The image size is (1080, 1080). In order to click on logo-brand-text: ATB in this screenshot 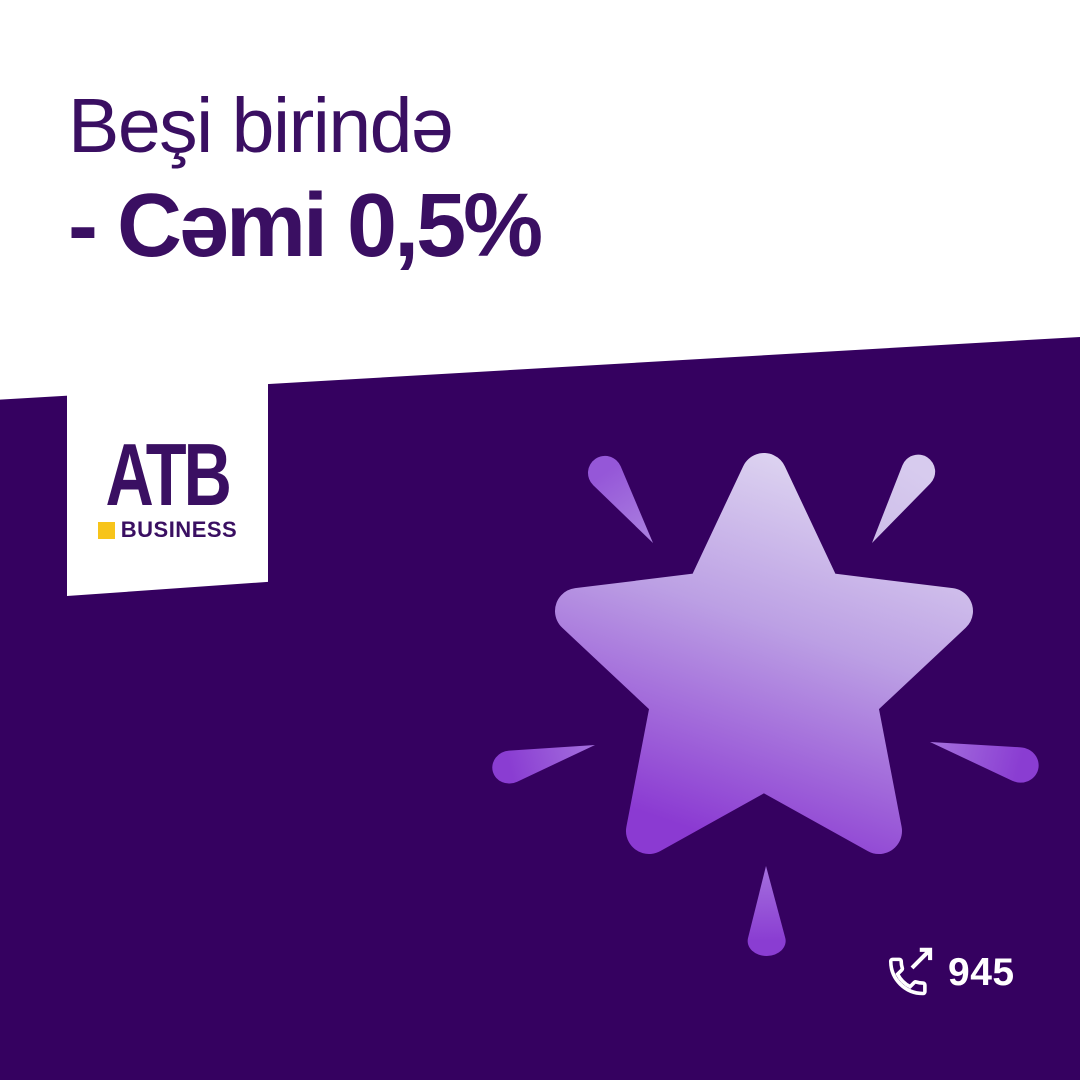, I will do `click(168, 474)`.